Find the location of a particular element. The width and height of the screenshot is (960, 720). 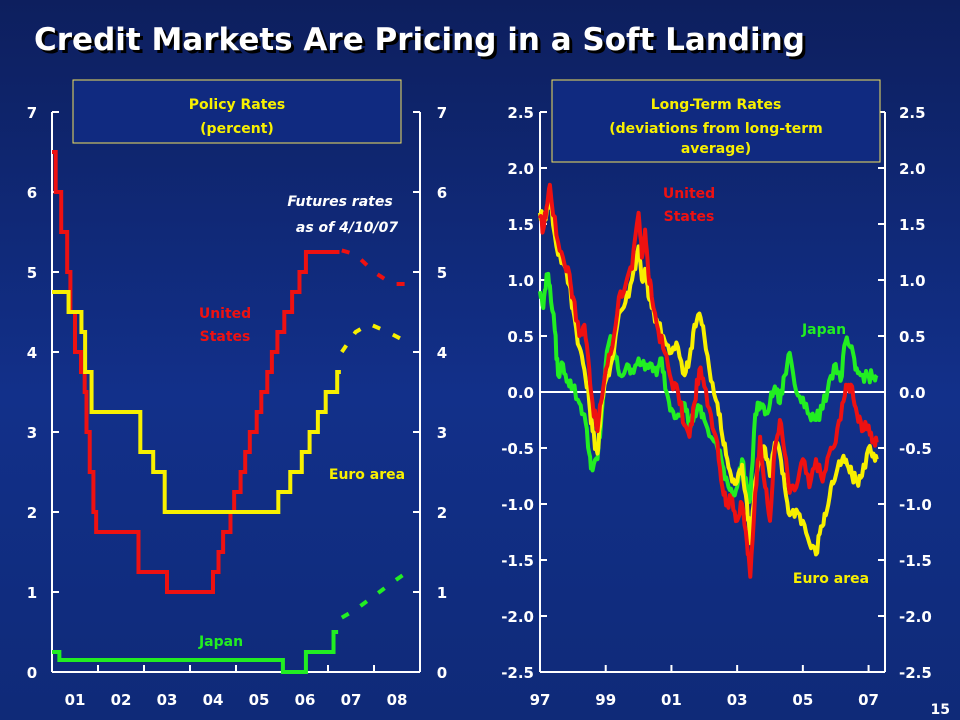

futures-series-japan is located at coordinates (376, 593).